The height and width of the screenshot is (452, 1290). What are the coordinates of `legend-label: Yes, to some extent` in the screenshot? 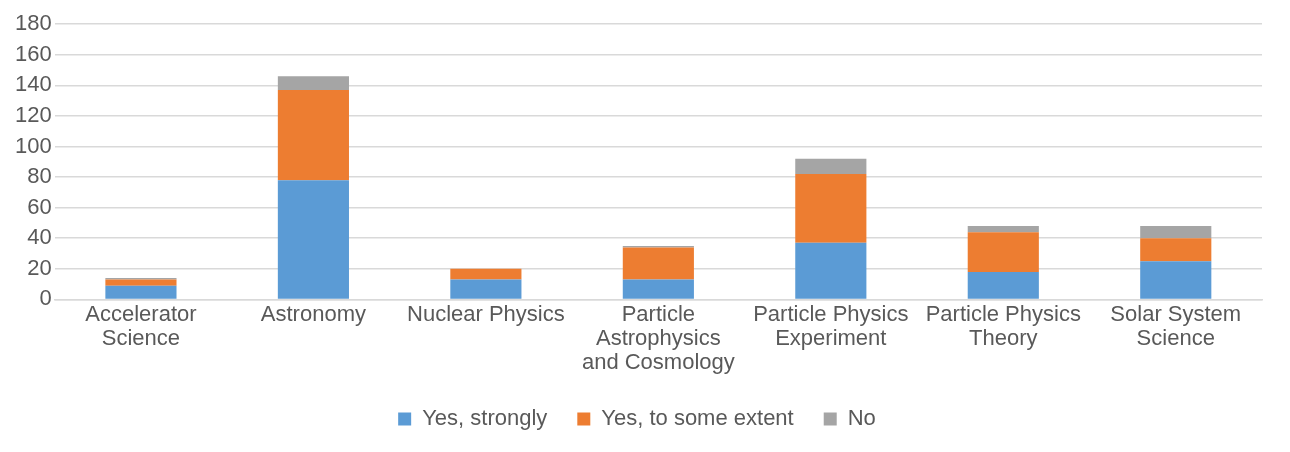 It's located at (697, 418).